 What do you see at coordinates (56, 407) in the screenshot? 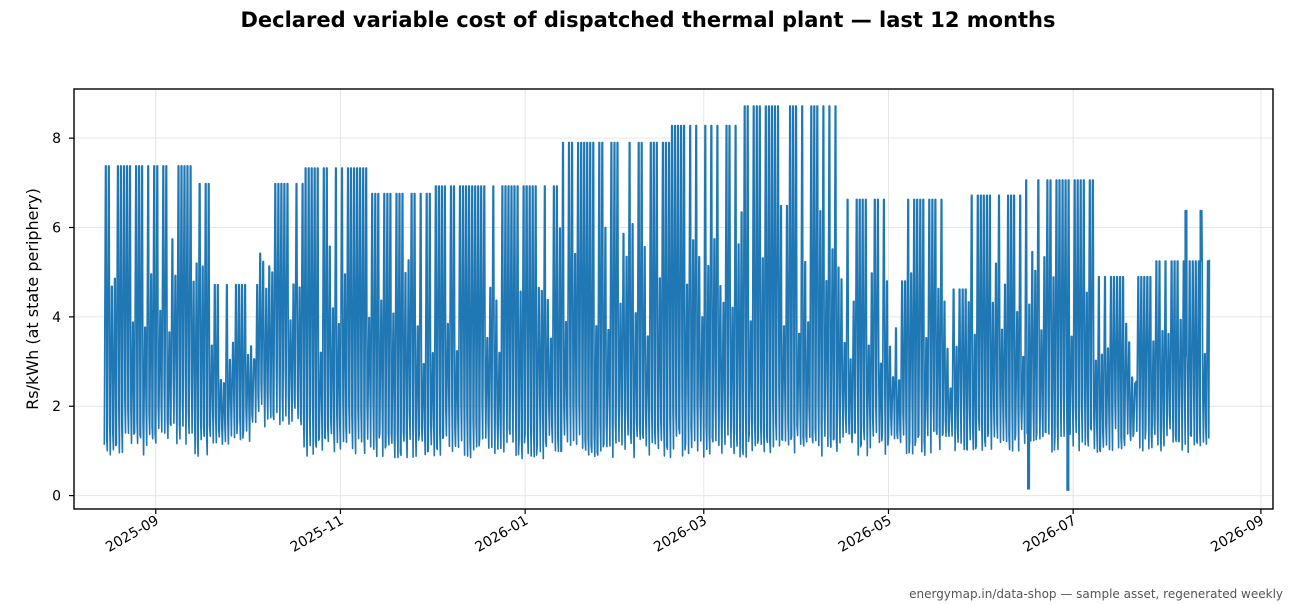
I see `y-tick-label: 2` at bounding box center [56, 407].